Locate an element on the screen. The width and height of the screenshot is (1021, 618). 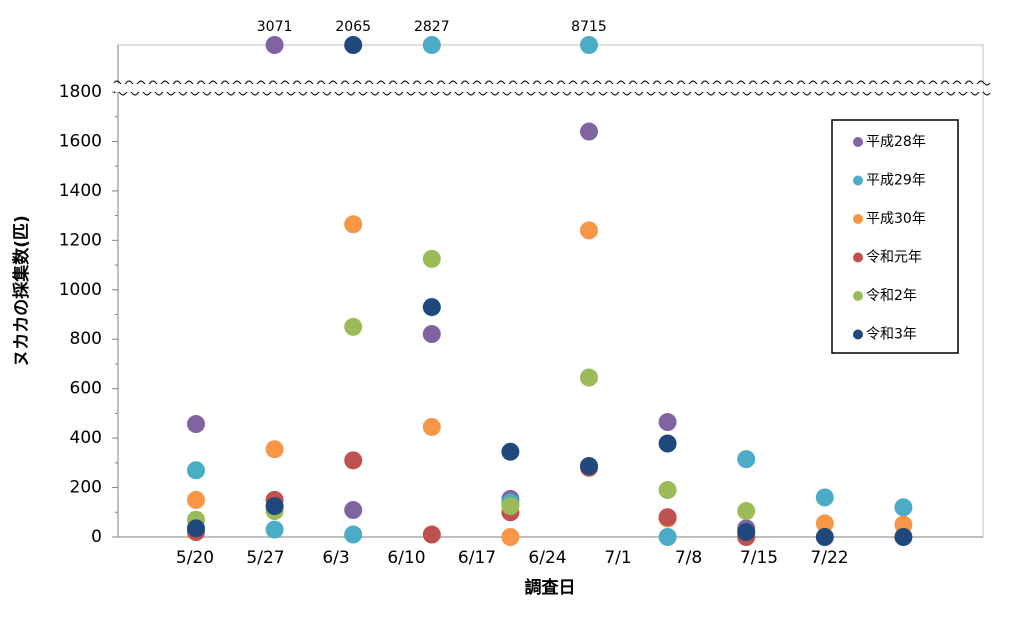
y-tick-label: 1200 is located at coordinates (80, 240).